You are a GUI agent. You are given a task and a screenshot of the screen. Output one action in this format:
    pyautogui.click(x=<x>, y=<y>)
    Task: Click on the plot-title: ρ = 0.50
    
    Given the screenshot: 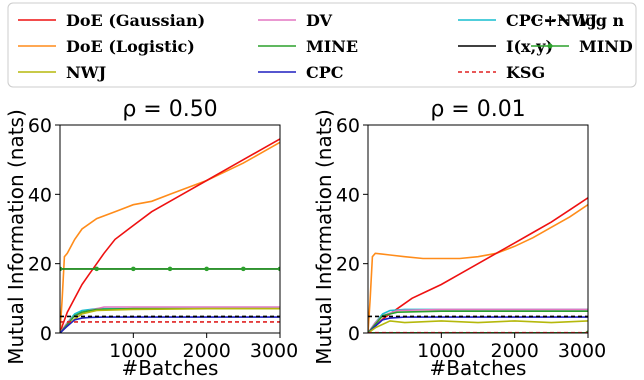 What is the action you would take?
    pyautogui.click(x=169, y=109)
    